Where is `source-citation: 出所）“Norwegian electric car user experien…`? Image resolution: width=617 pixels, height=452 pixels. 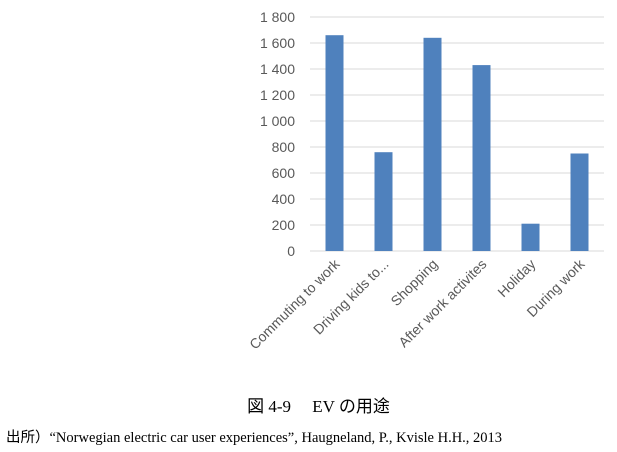
source-citation: 出所）“Norwegian electric car user experien… is located at coordinates (254, 438).